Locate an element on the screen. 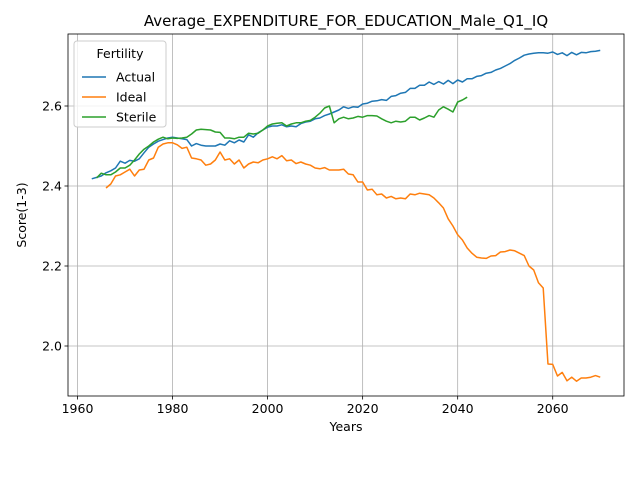 The image size is (640, 480). legend-box is located at coordinates (120, 84).